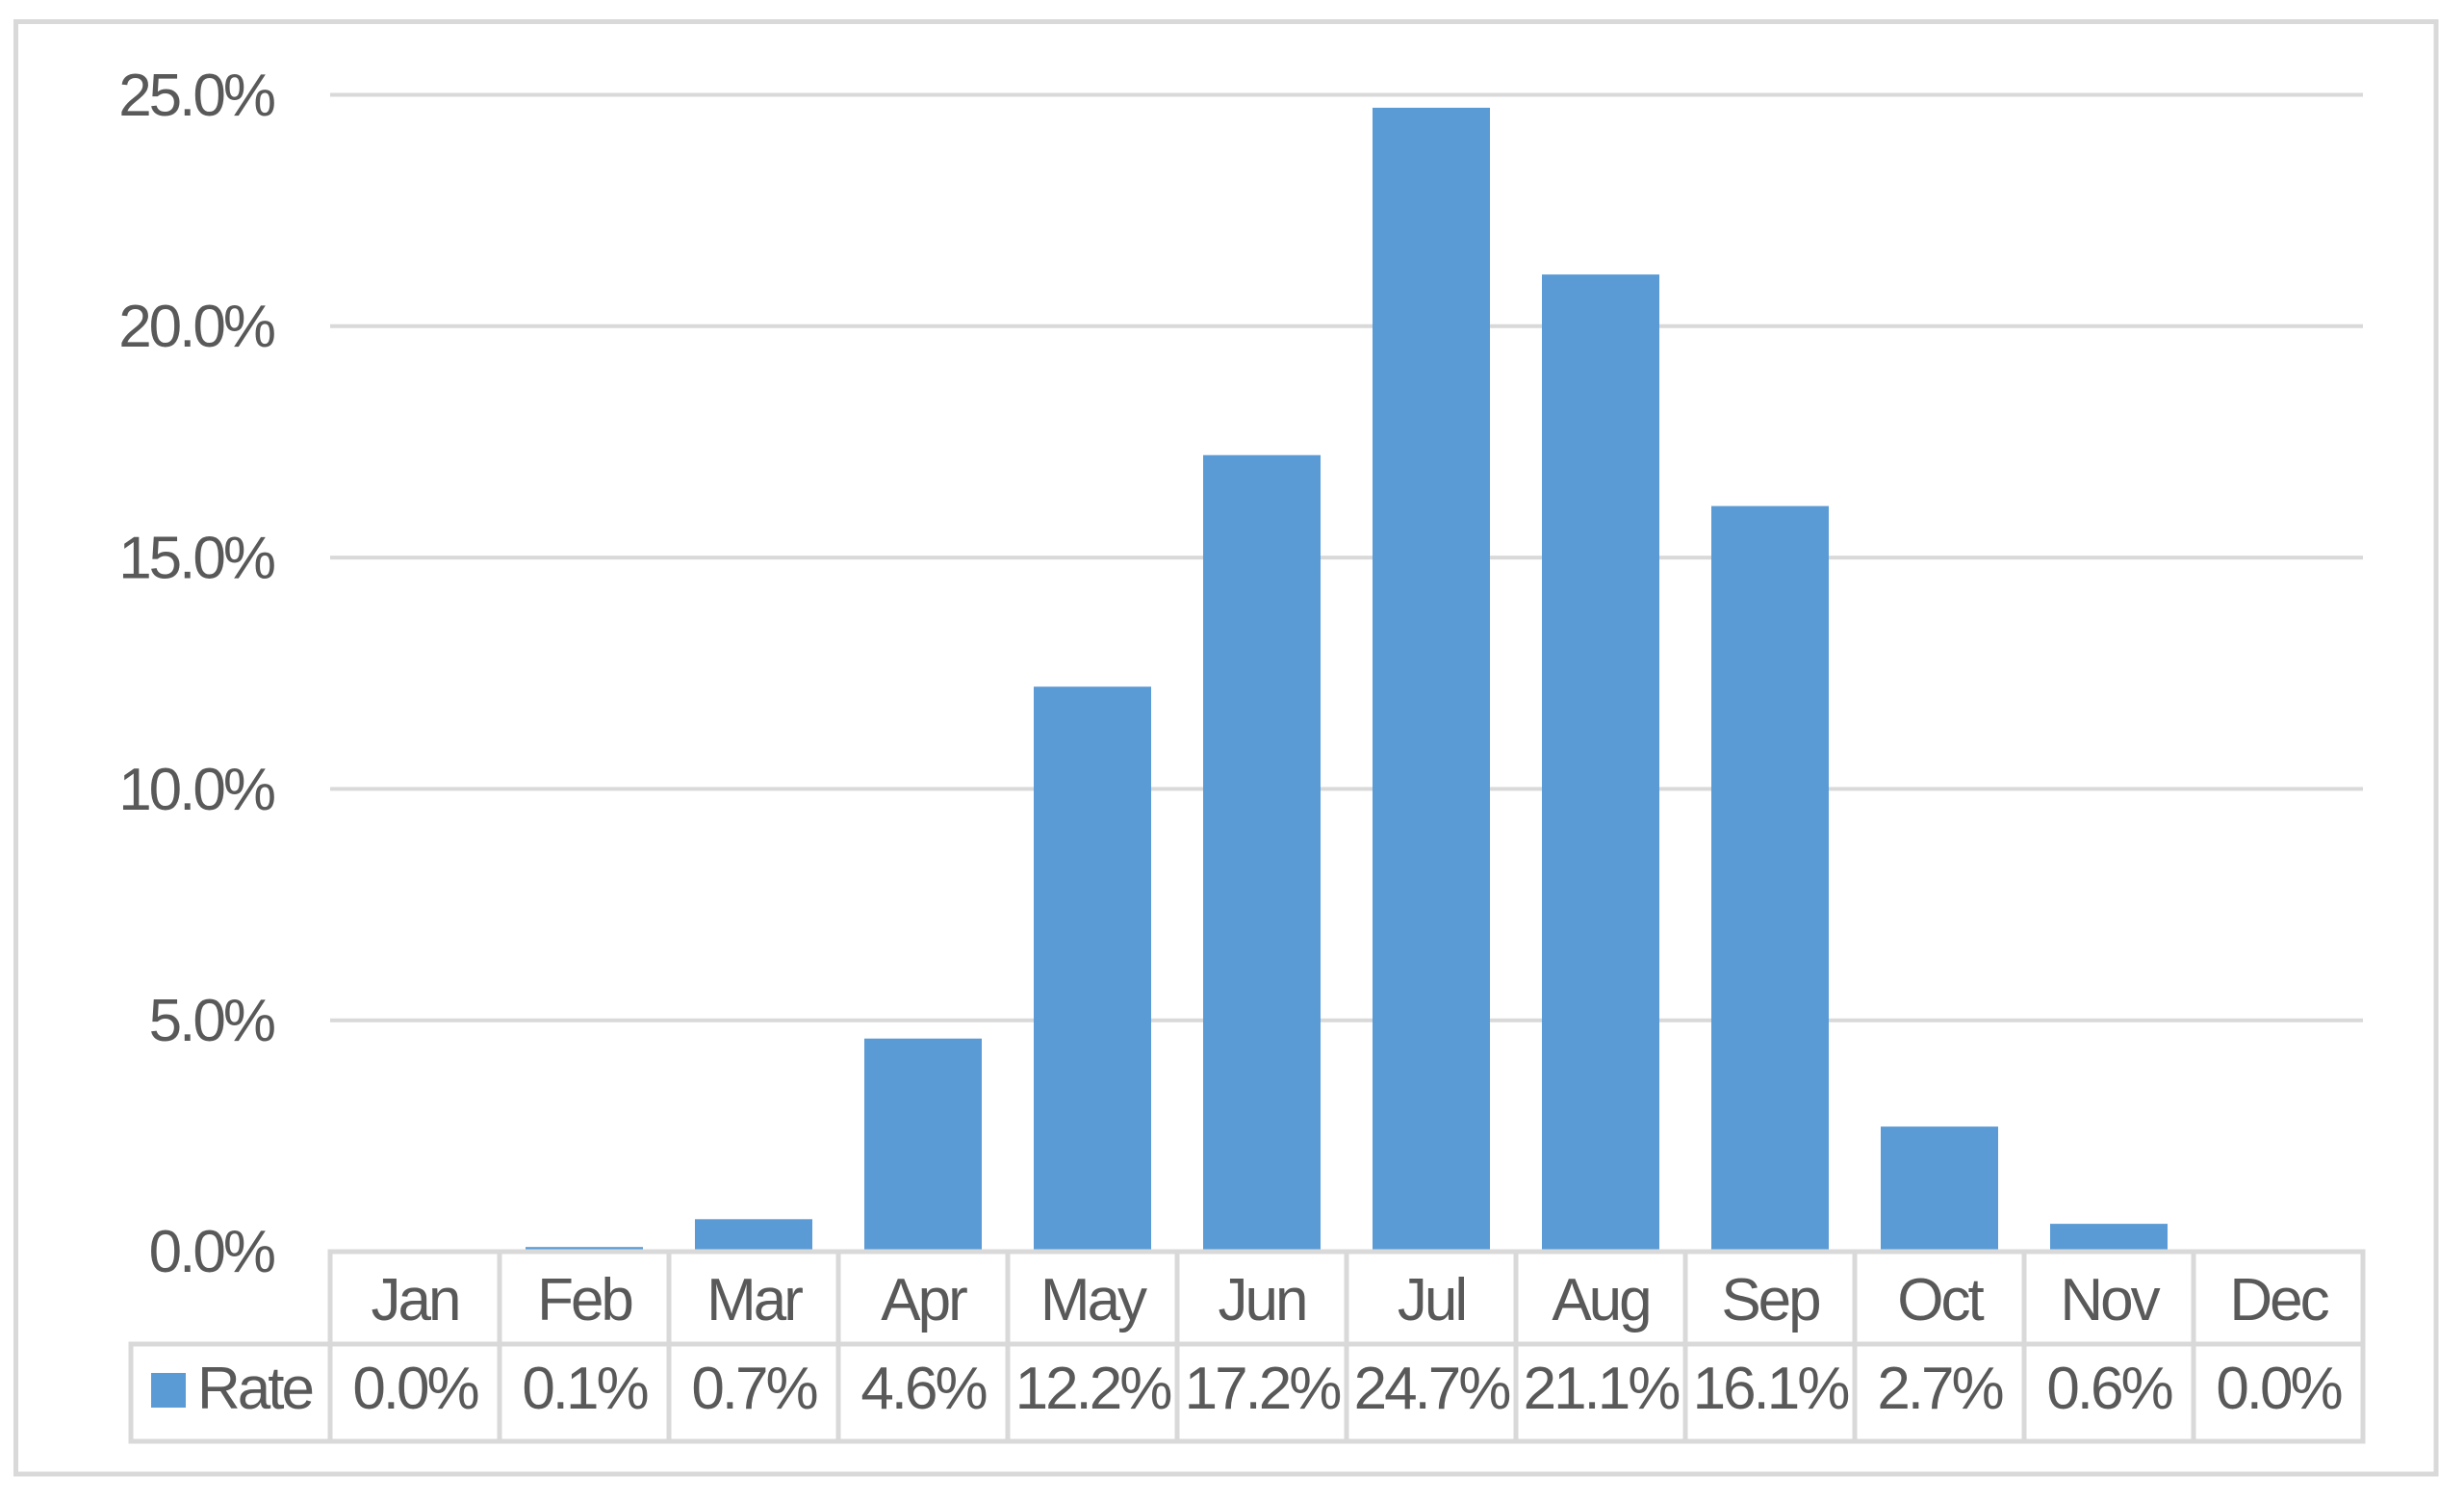 The width and height of the screenshot is (2464, 1501). Describe the element at coordinates (924, 1300) in the screenshot. I see `svg-text: Apr` at that location.